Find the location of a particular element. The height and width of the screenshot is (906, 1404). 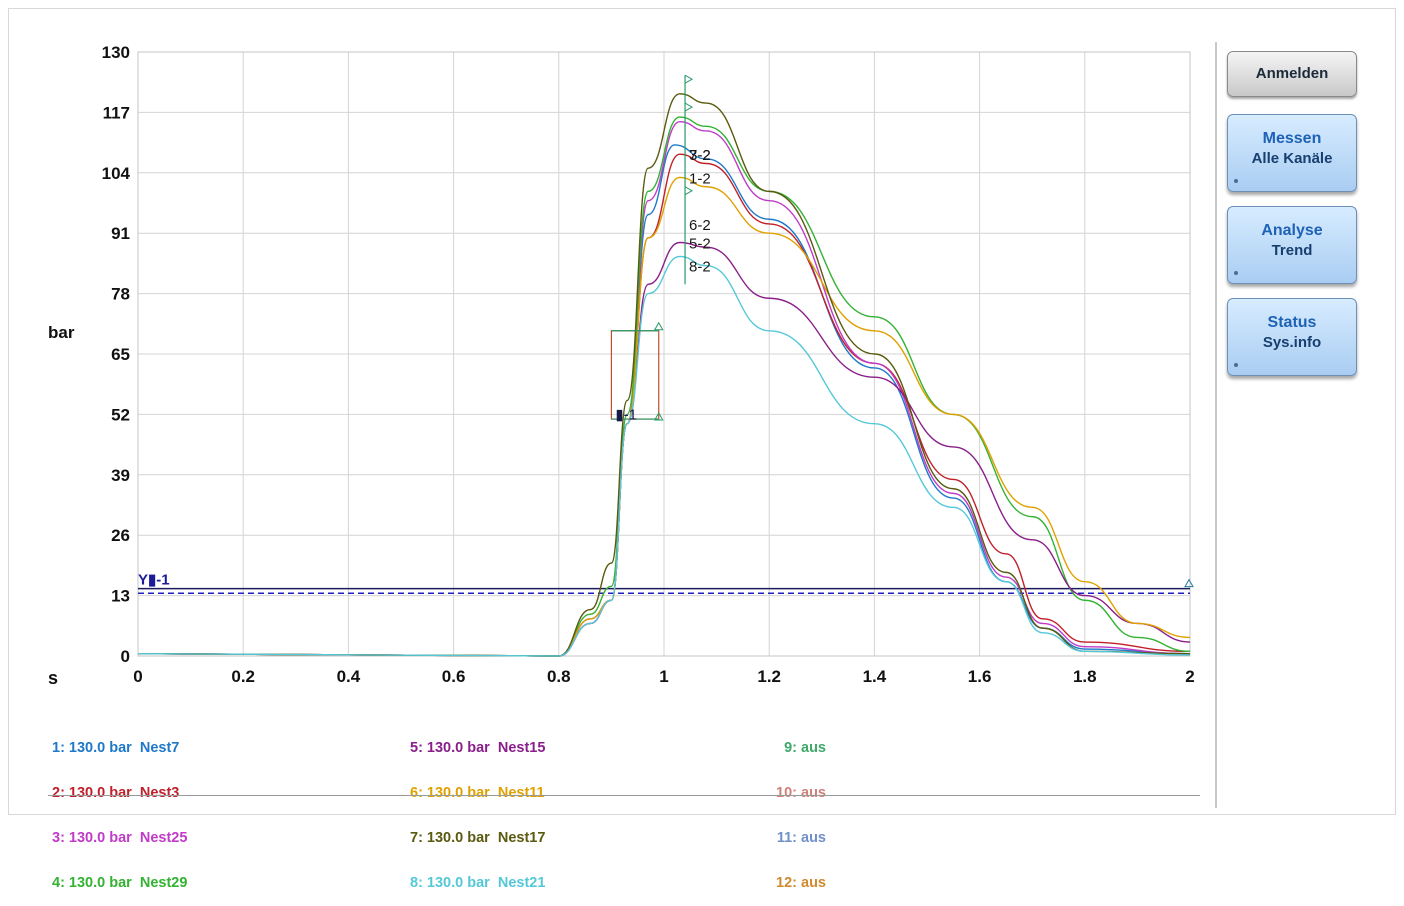

y-tick-label: 65 is located at coordinates (120, 354).